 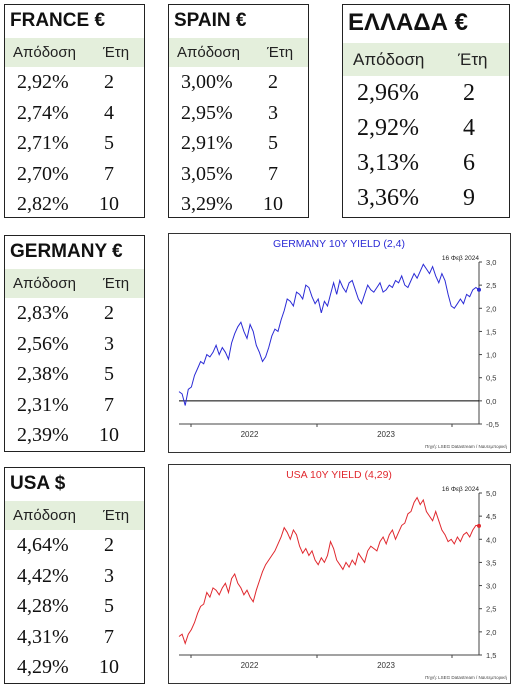 What do you see at coordinates (491, 355) in the screenshot?
I see `y-tick-label: 1,0` at bounding box center [491, 355].